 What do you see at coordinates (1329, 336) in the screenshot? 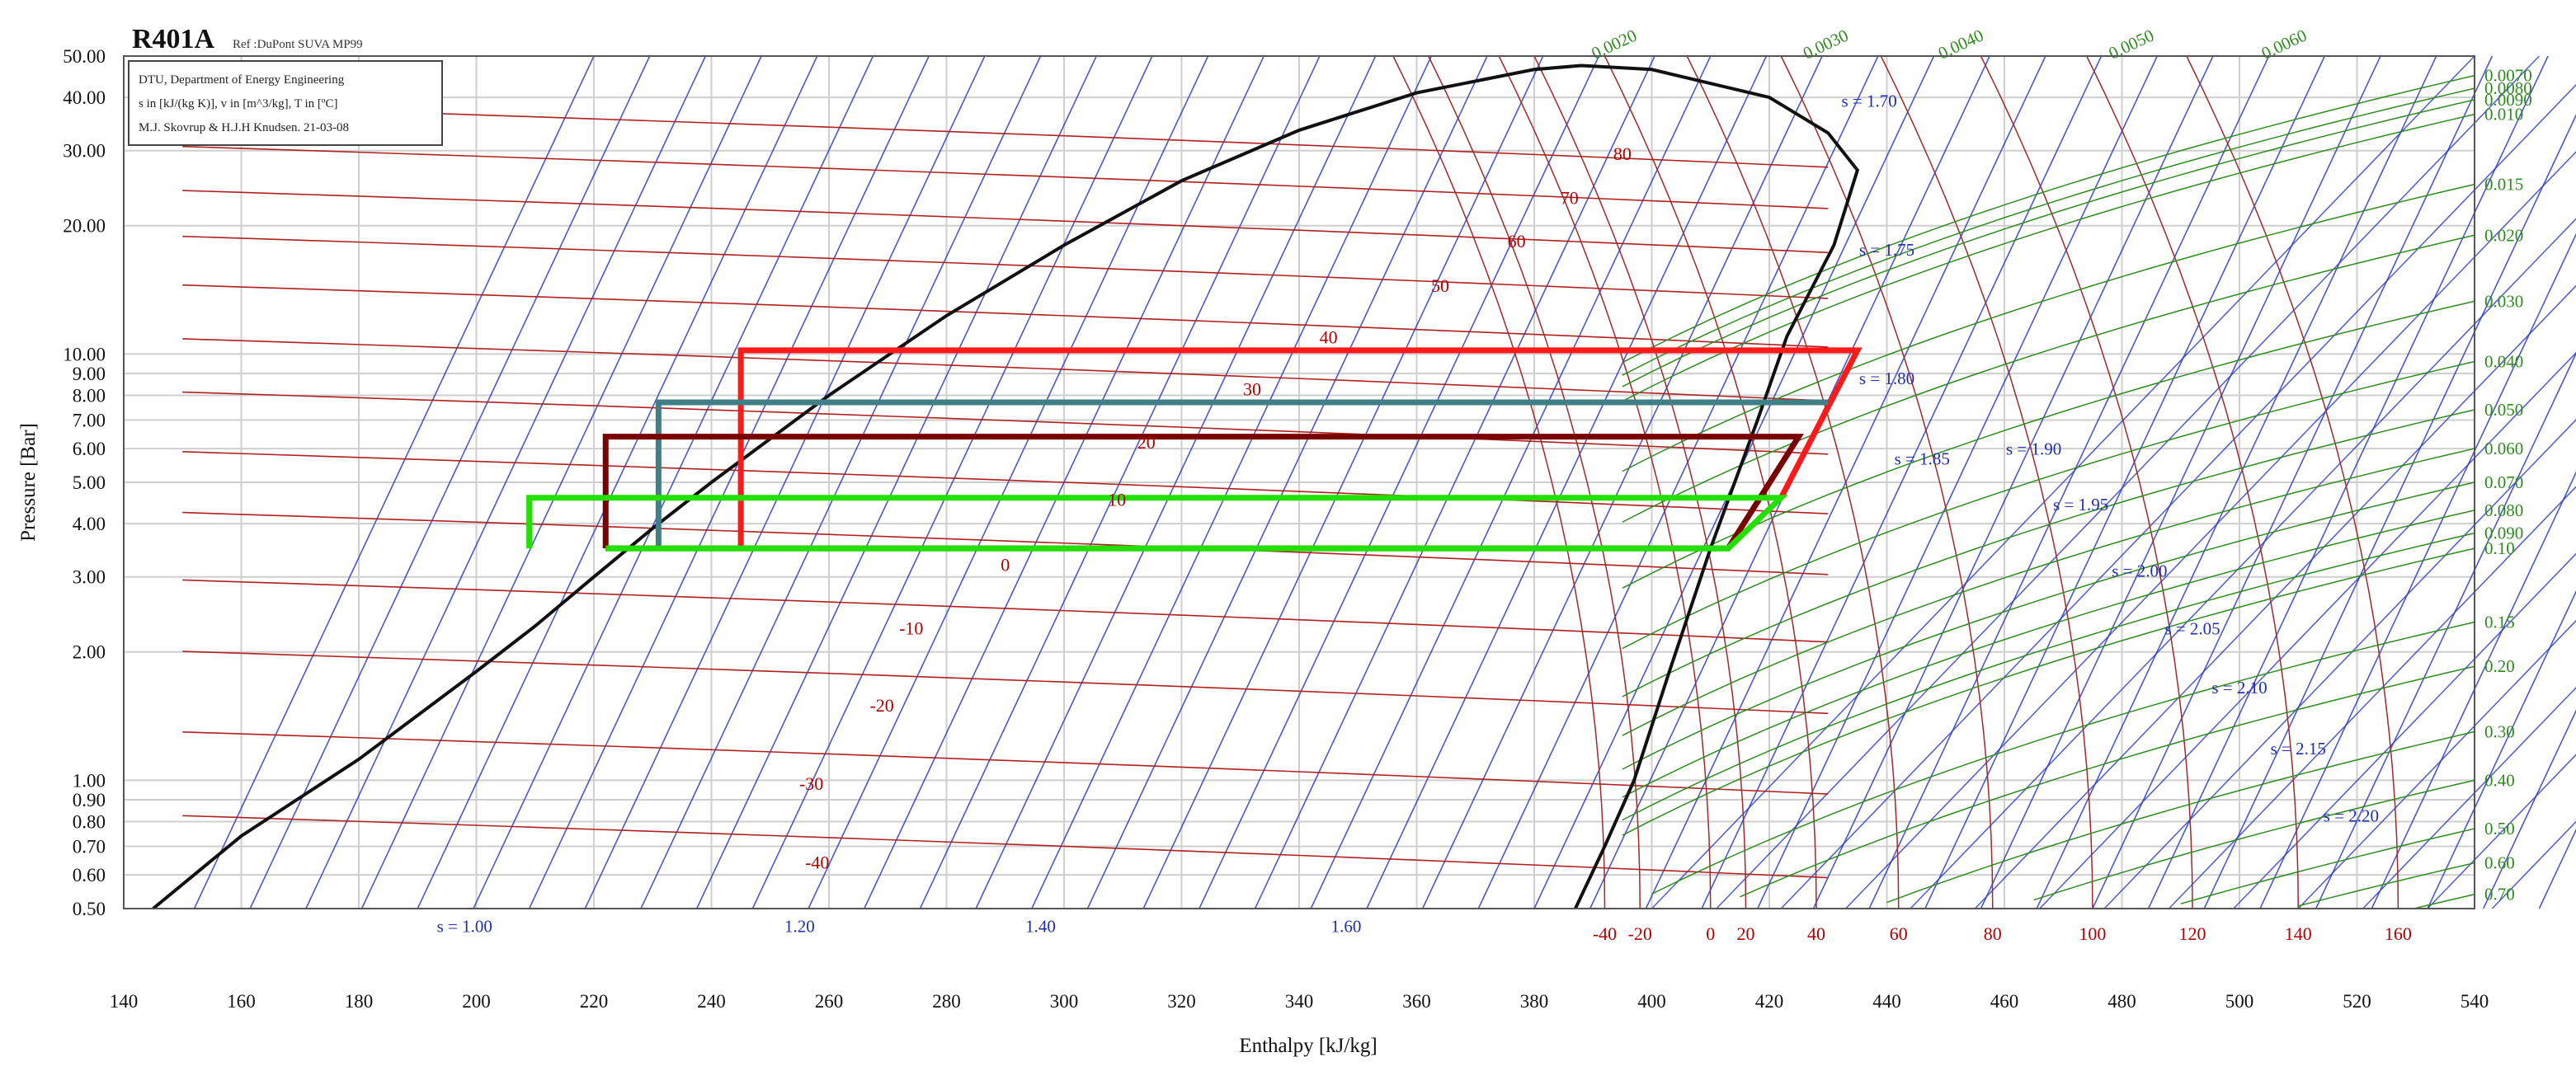
I see `isotherm-label: 40` at bounding box center [1329, 336].